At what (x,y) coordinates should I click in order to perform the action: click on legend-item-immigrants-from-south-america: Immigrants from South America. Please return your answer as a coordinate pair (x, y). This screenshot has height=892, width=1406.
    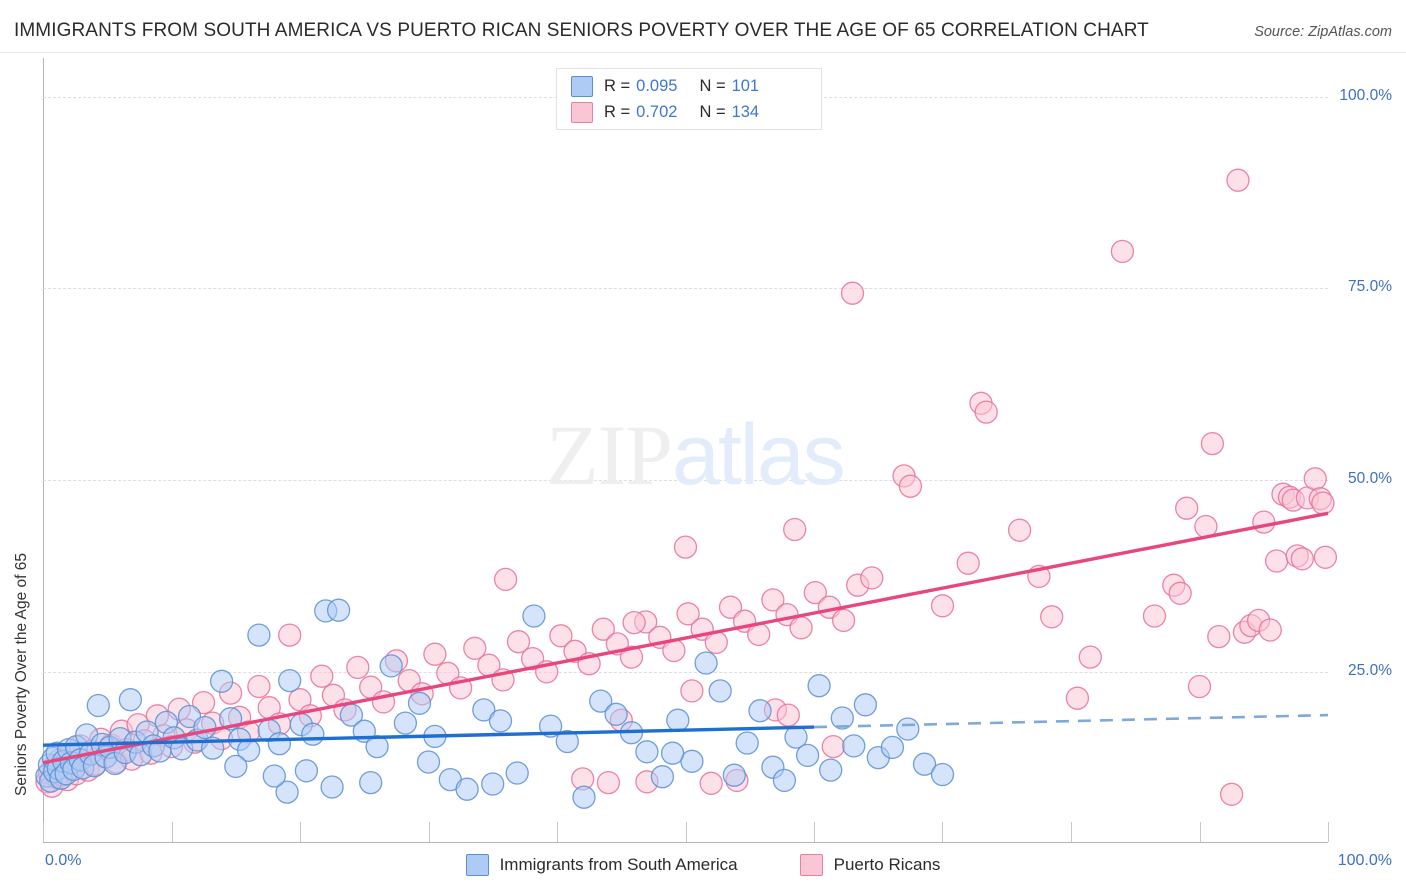
    Looking at the image, I should click on (601, 865).